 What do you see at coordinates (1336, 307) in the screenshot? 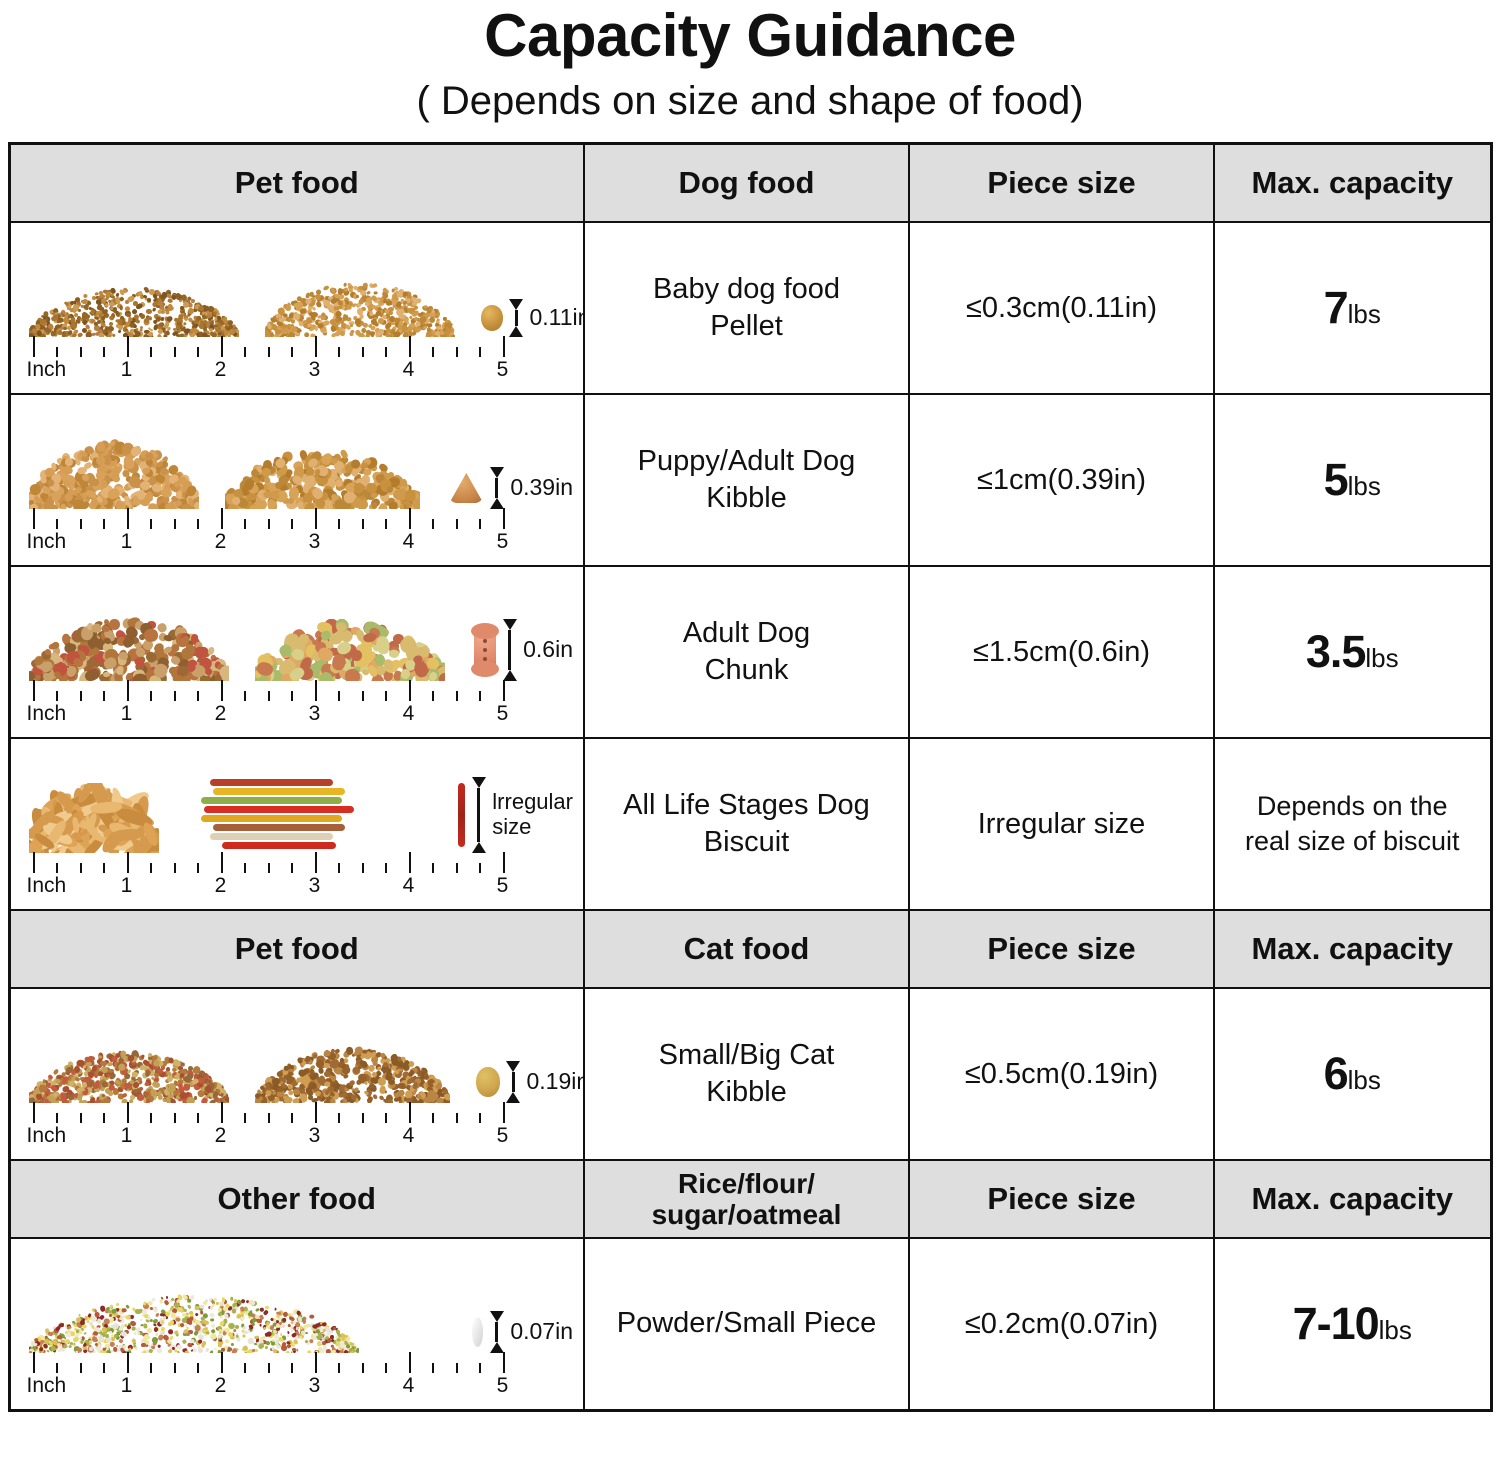
I see `capacity-number: 7` at bounding box center [1336, 307].